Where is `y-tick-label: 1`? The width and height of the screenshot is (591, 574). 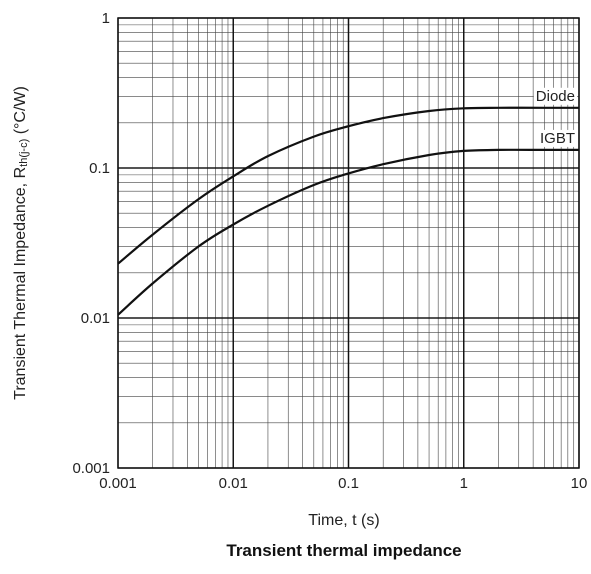
y-tick-label: 1 is located at coordinates (106, 18).